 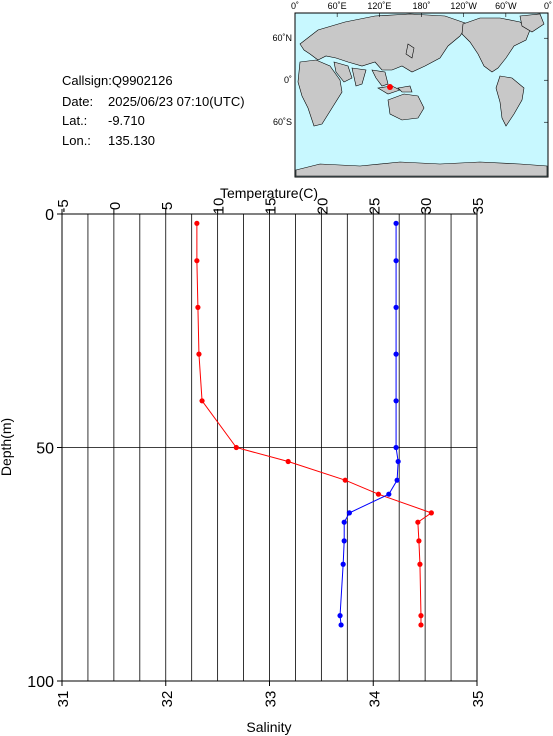 I want to click on map-lon-label: 60˚W, so click(x=506, y=6).